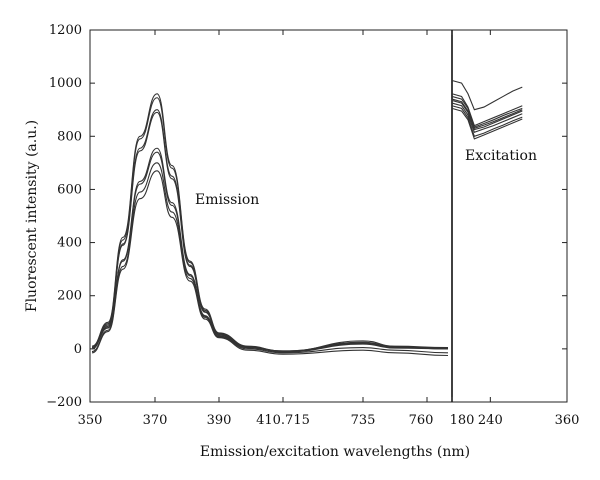  What do you see at coordinates (283, 420) in the screenshot?
I see `x-tick-label: 410.715` at bounding box center [283, 420].